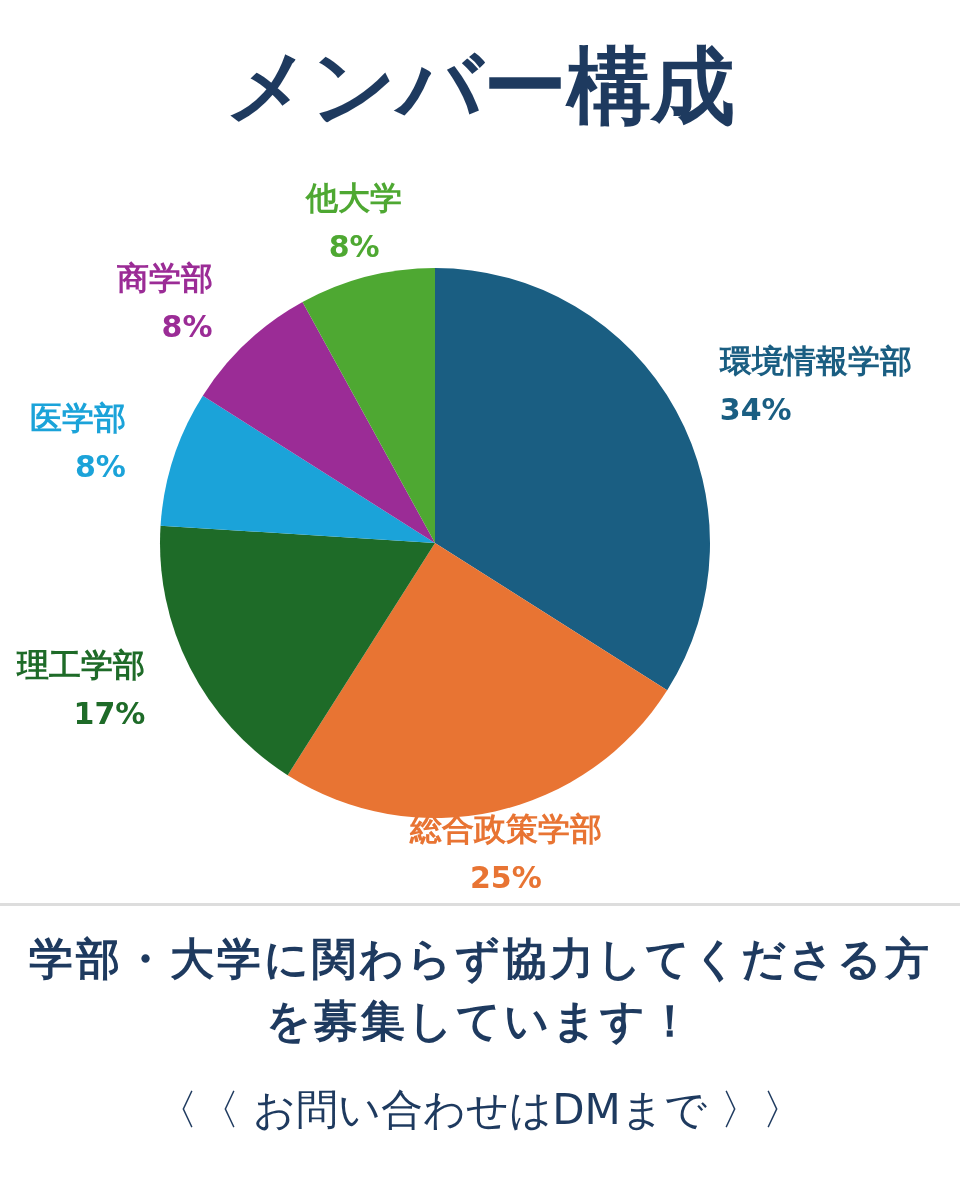 The image size is (960, 1200). I want to click on title: メンバー構成, so click(480, 86).